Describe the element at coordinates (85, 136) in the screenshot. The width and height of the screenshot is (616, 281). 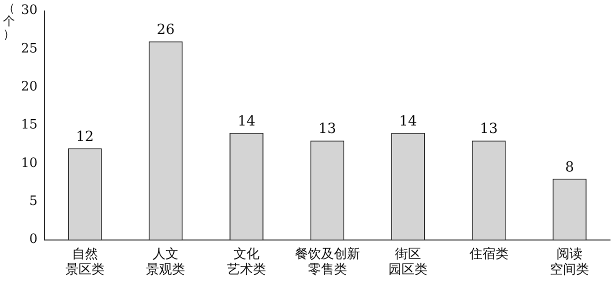
I see `data-label: 12` at that location.